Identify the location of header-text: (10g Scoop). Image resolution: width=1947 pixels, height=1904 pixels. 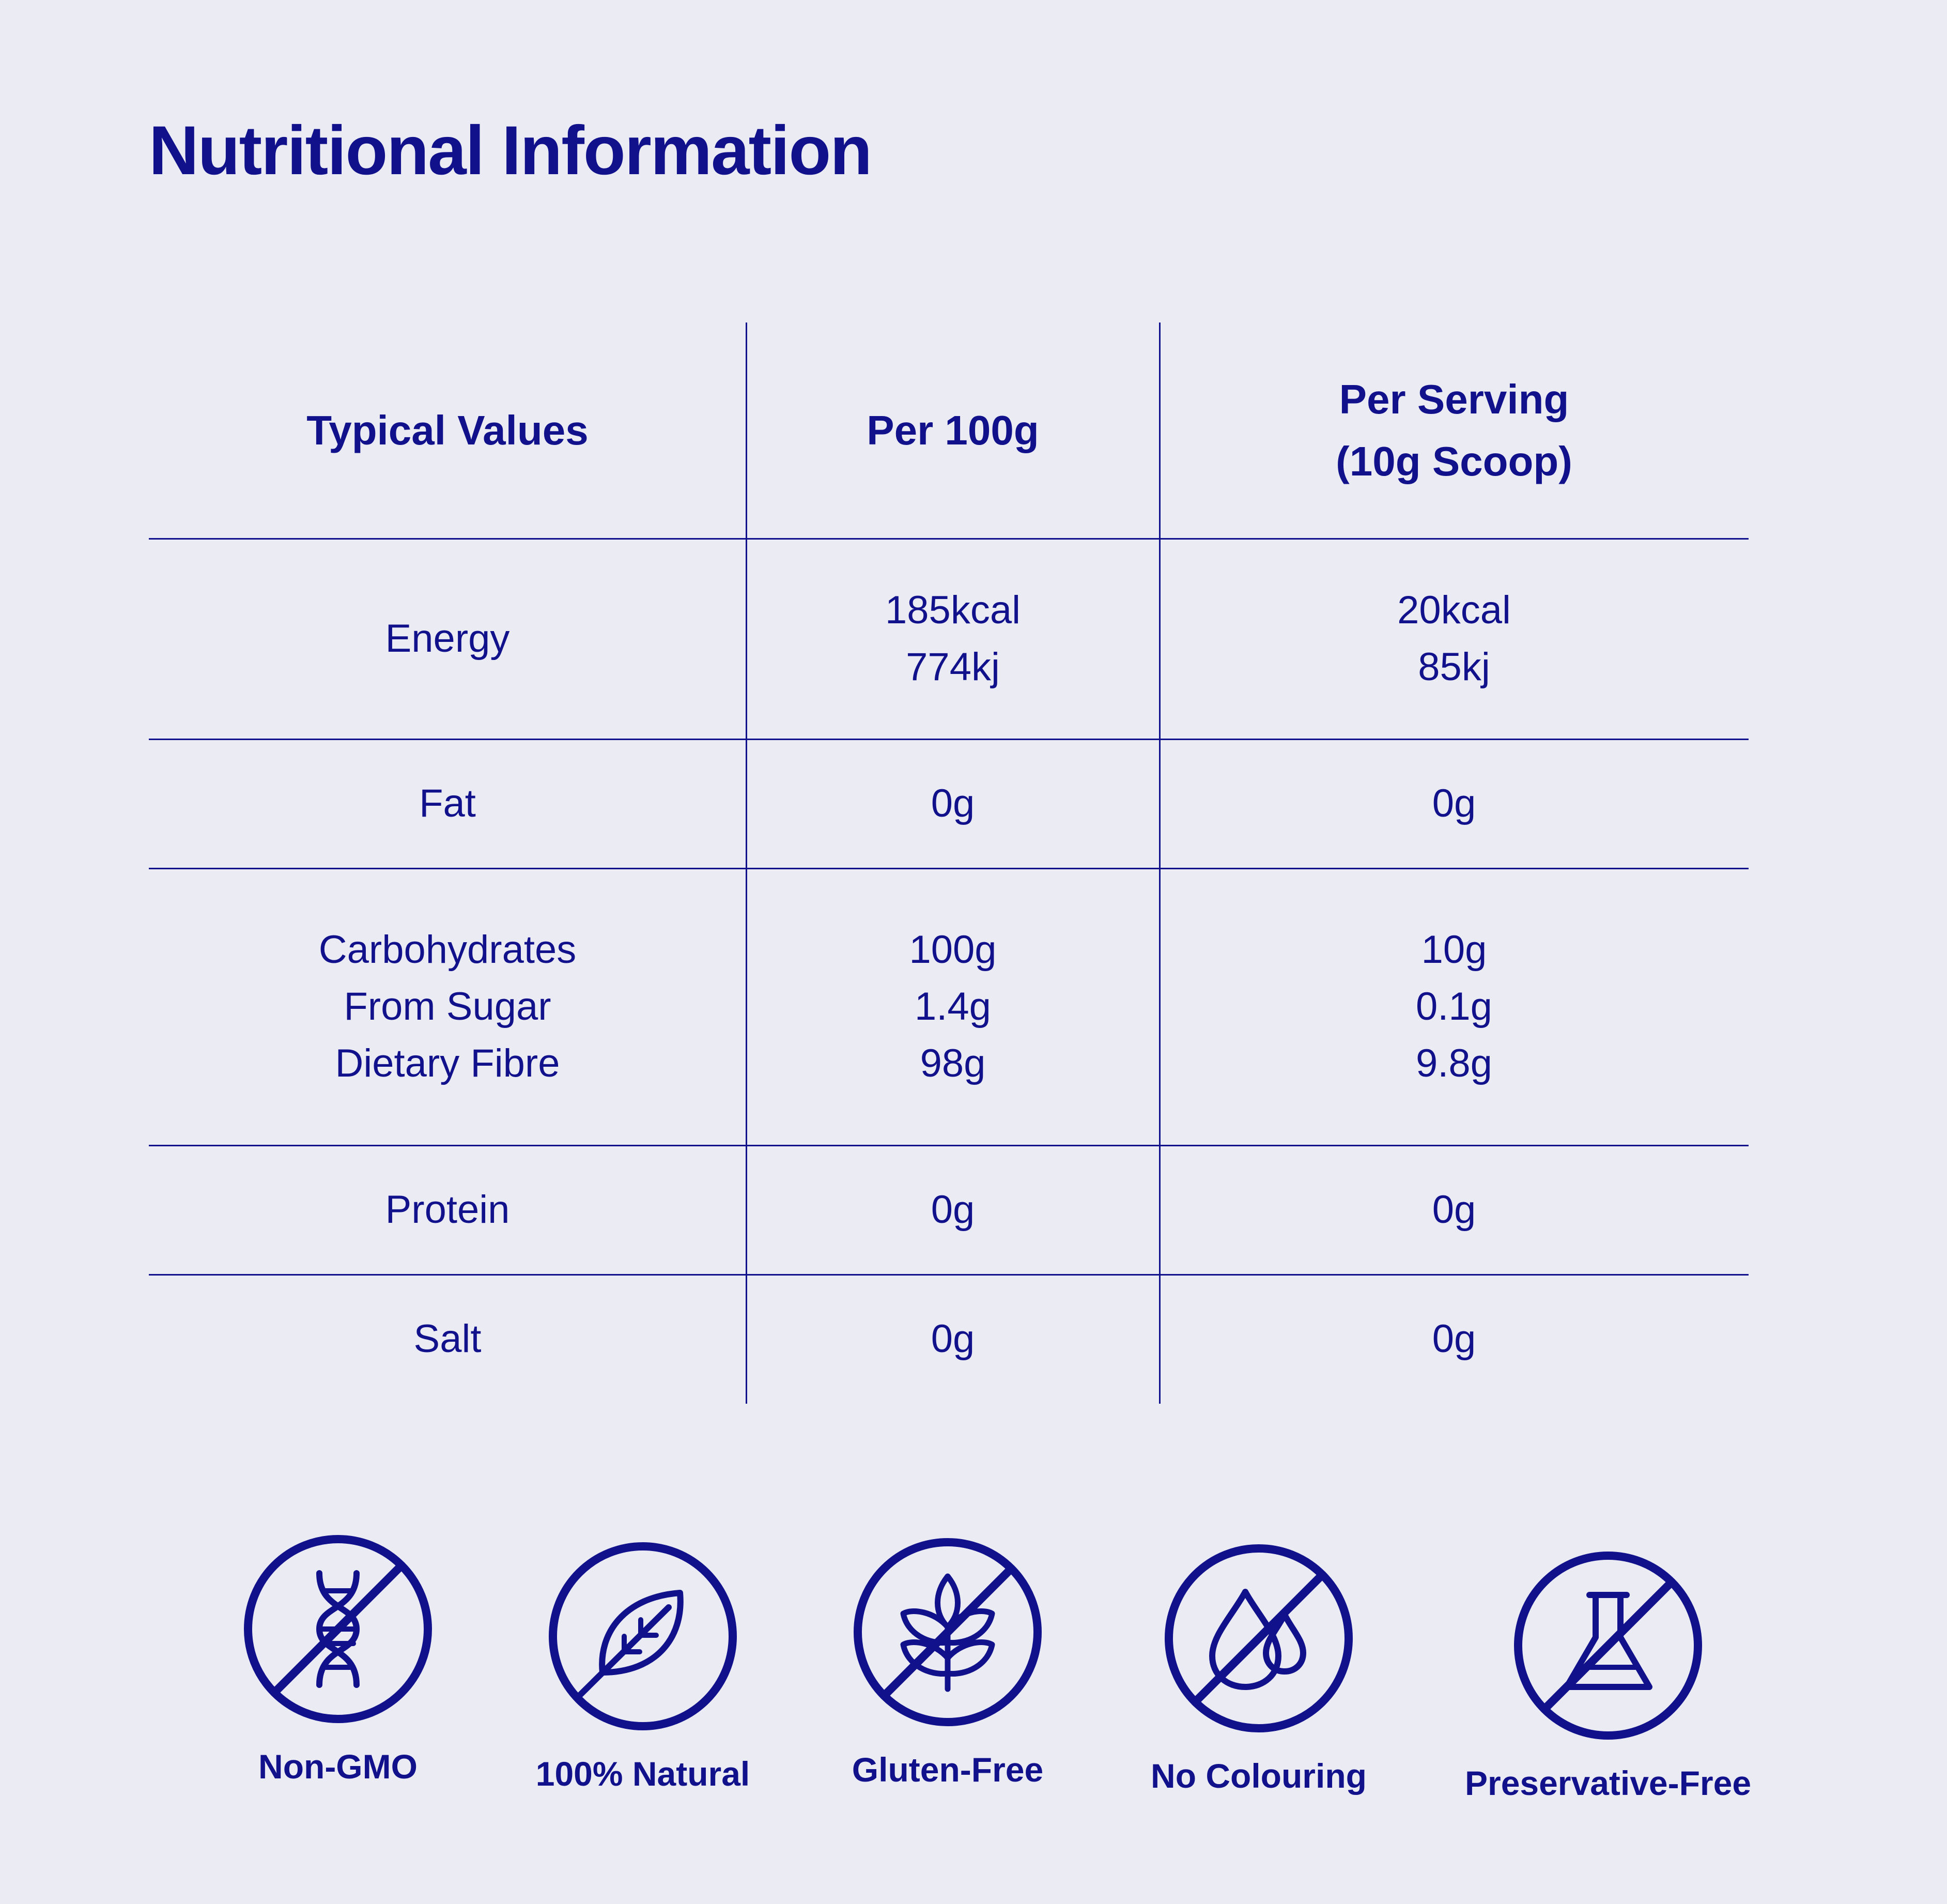
(1454, 461).